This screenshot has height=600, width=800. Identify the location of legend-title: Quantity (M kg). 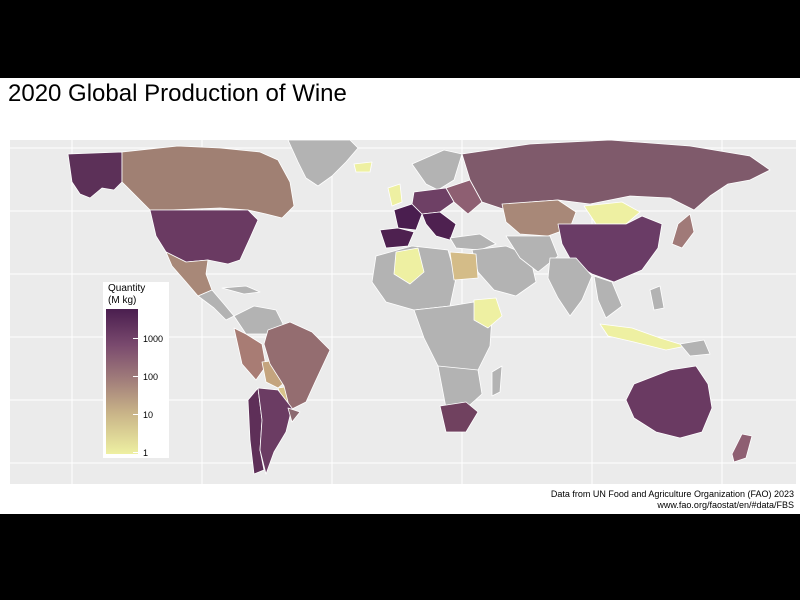
(126, 295).